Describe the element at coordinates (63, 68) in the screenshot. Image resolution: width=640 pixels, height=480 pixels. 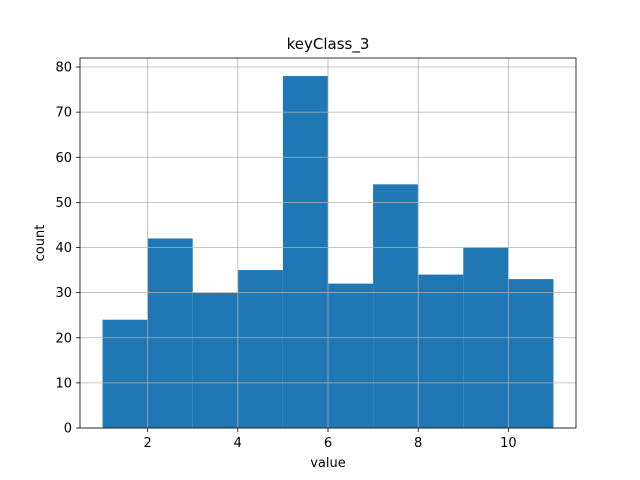
I see `y-tick-label: 80` at that location.